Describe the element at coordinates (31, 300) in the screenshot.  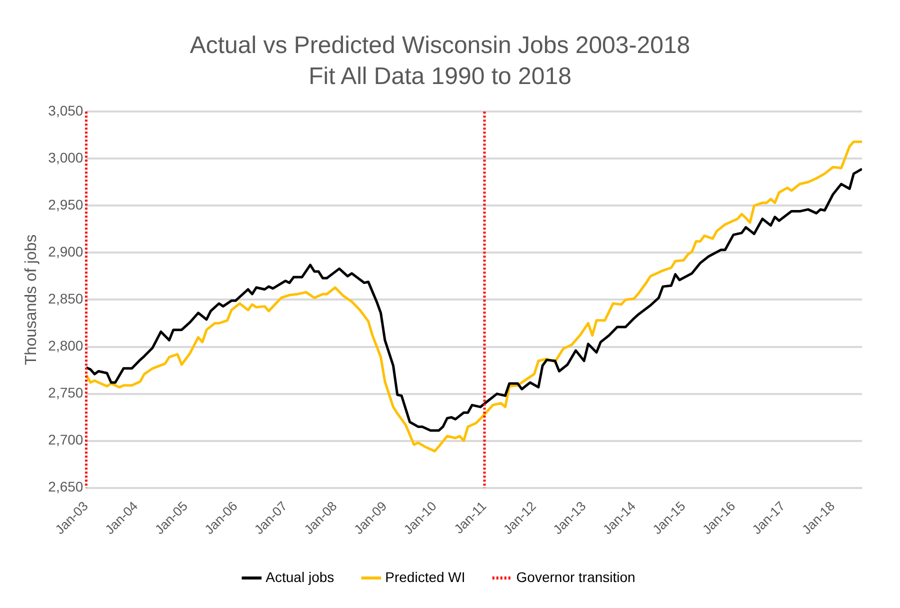
I see `y-axis-title: Thousands of jobs` at that location.